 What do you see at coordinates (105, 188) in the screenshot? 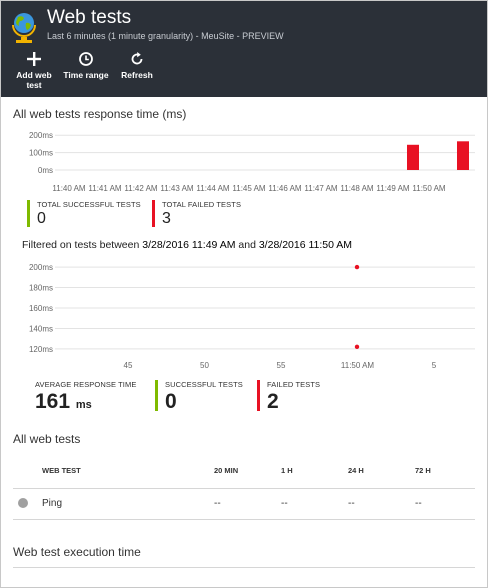
I see `x-tick-label: 11:41 AM` at bounding box center [105, 188].